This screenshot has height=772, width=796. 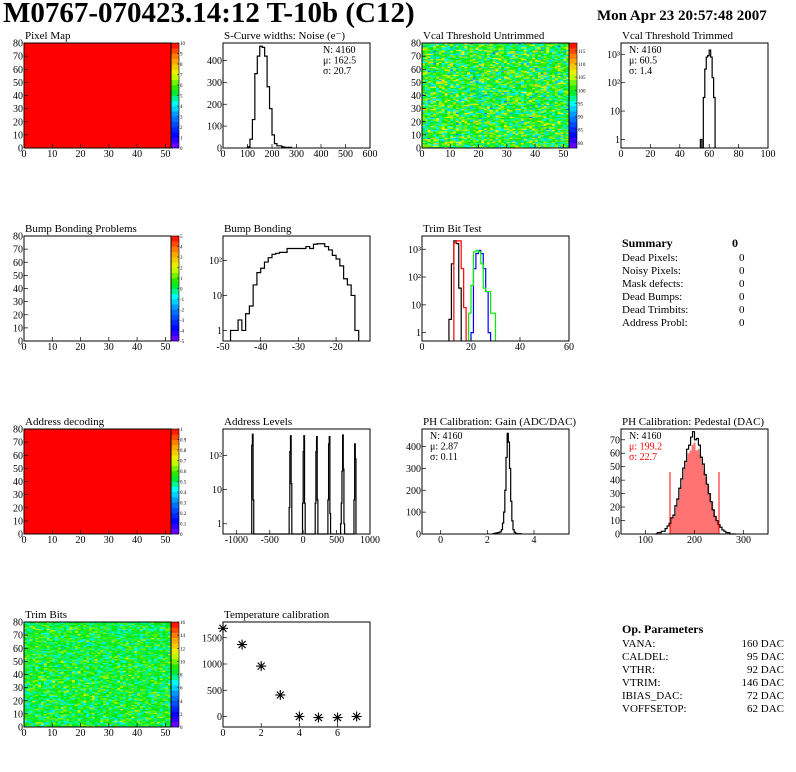 I want to click on y-tick-label: 1, so click(x=418, y=333).